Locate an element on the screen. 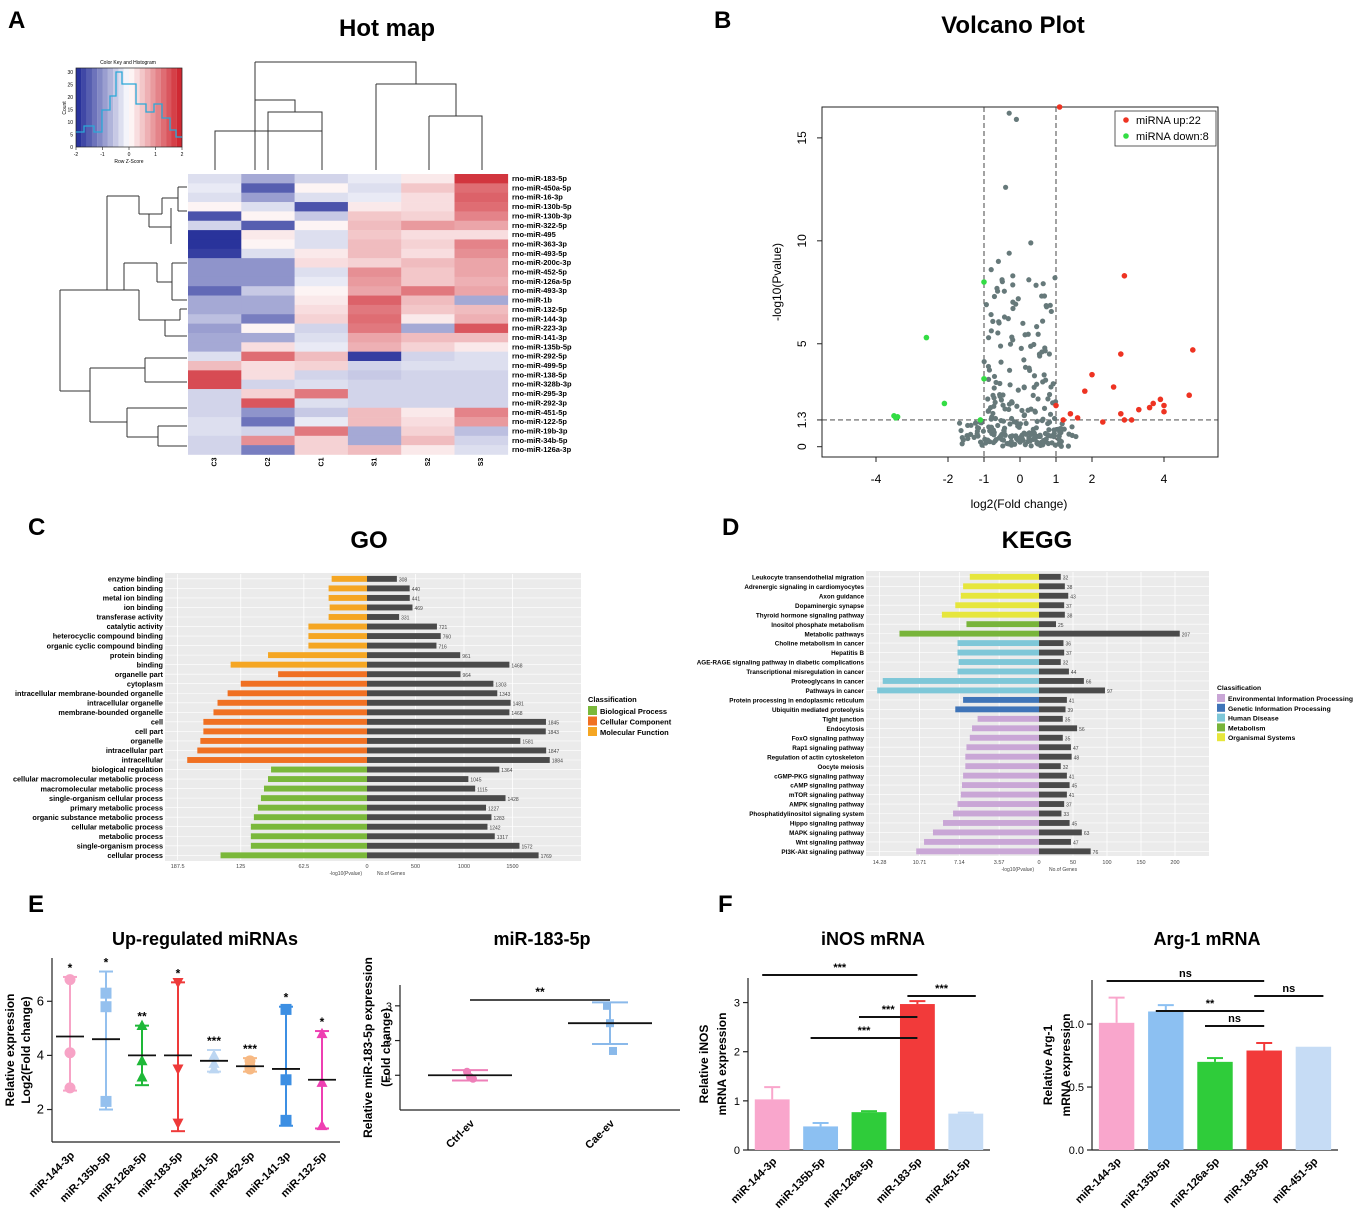 The width and height of the screenshot is (1364, 1226). left-axis-tick-label: 62.5 is located at coordinates (304, 867).